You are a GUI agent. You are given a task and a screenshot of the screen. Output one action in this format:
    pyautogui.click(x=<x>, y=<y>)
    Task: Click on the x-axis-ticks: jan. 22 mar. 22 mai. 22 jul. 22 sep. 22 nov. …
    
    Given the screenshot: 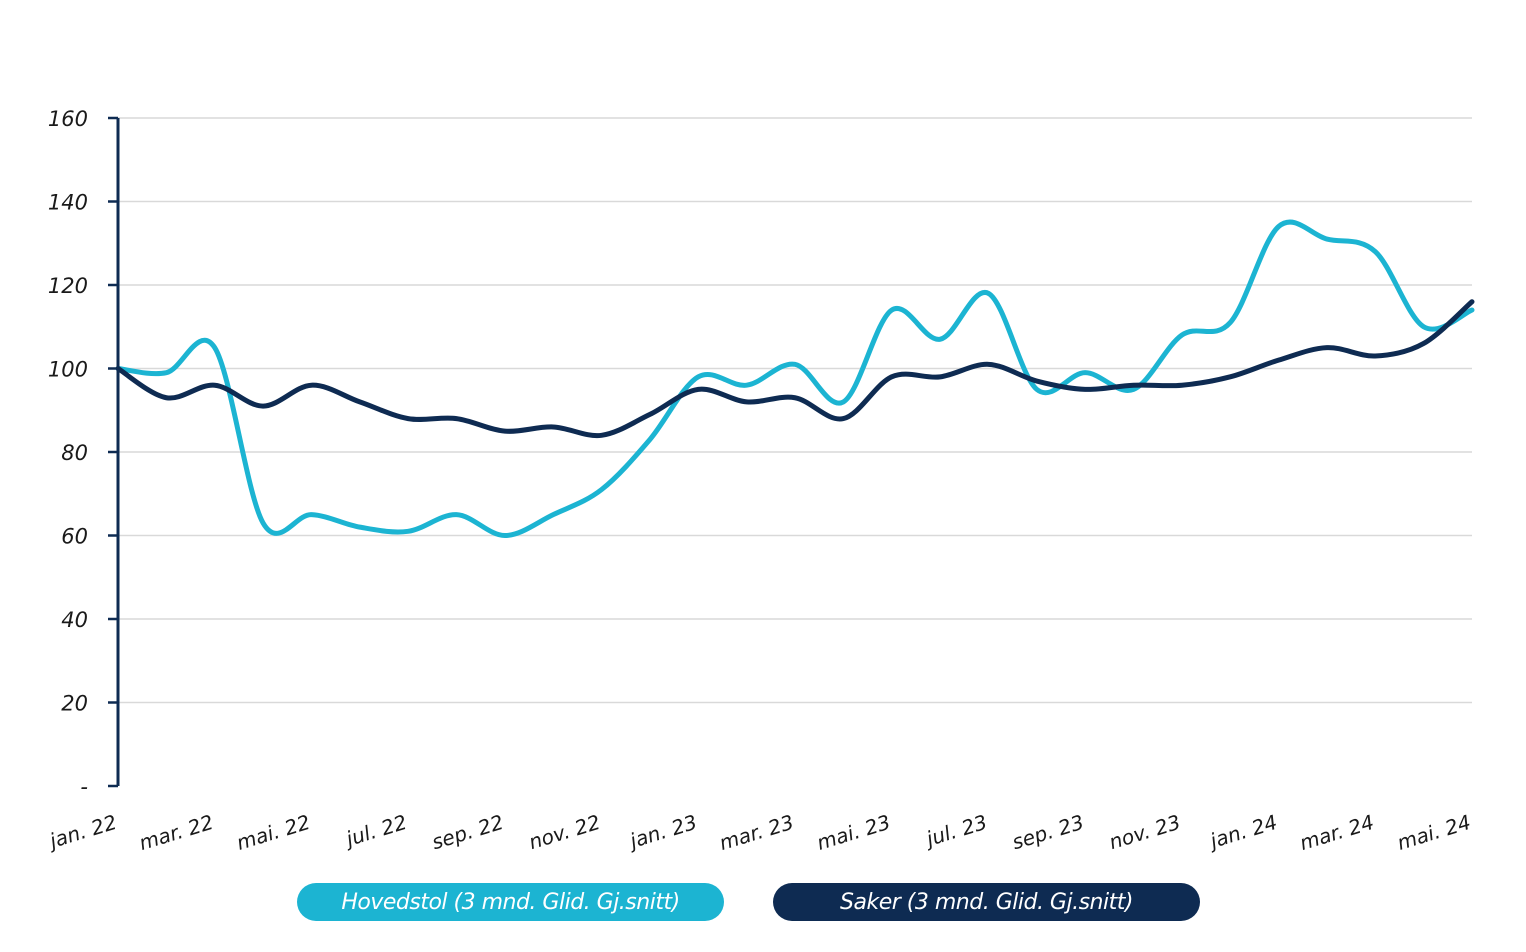 What is the action you would take?
    pyautogui.click(x=759, y=832)
    